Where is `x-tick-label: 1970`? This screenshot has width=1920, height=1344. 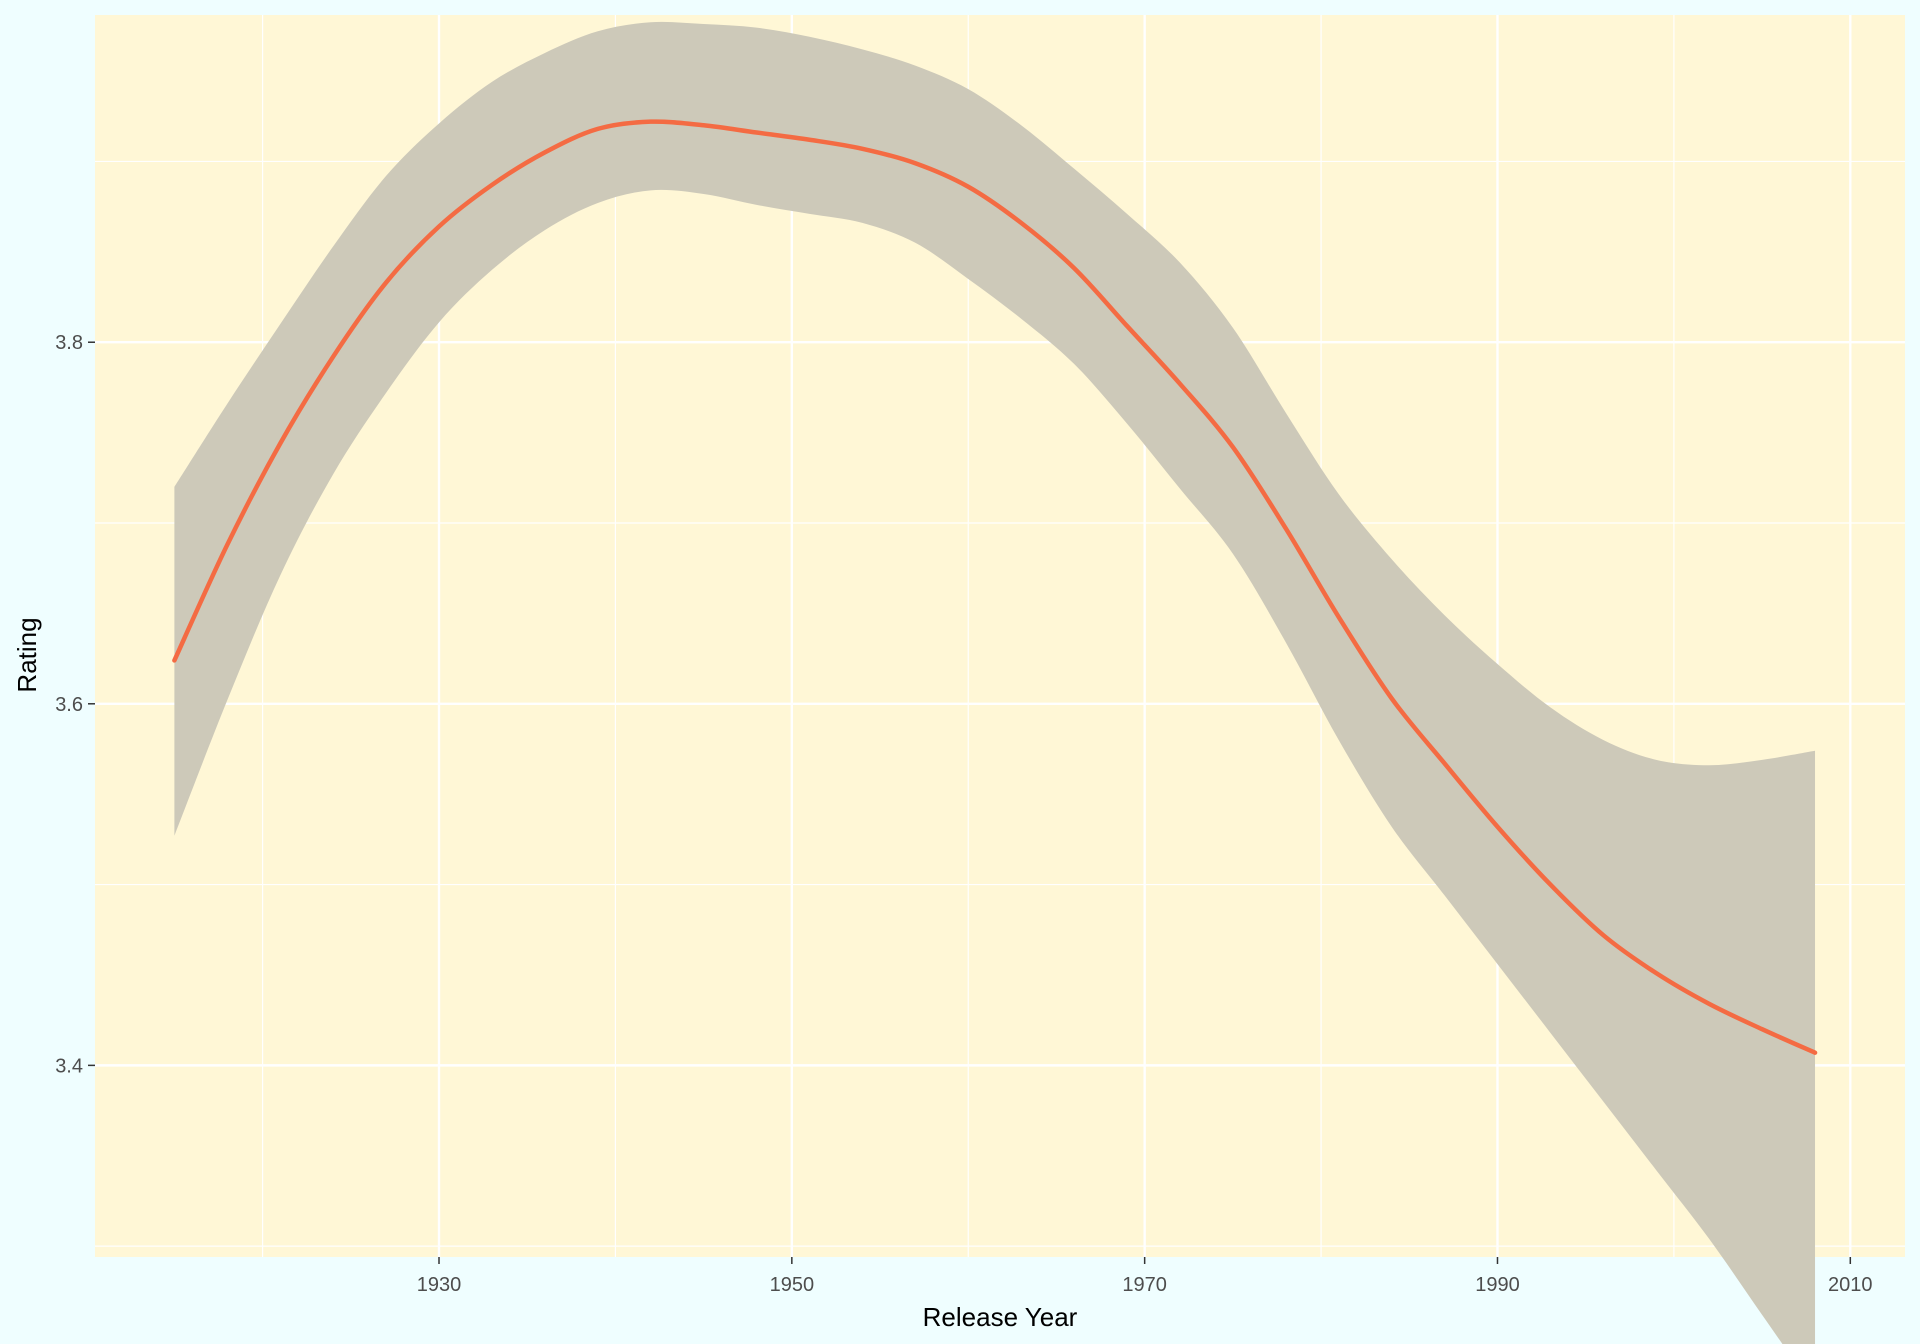
x-tick-label: 1970 is located at coordinates (1144, 1285).